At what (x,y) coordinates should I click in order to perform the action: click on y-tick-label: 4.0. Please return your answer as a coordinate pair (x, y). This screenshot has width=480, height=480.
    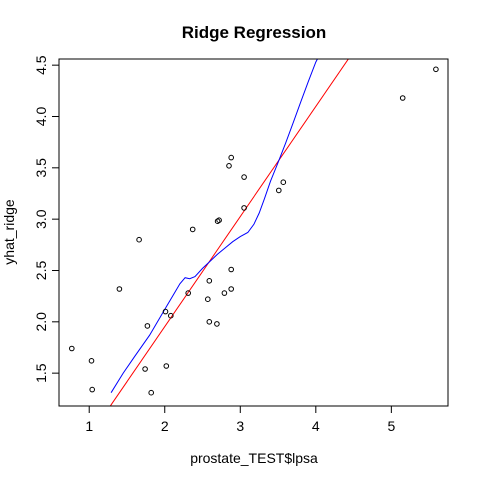
    Looking at the image, I should click on (41, 117).